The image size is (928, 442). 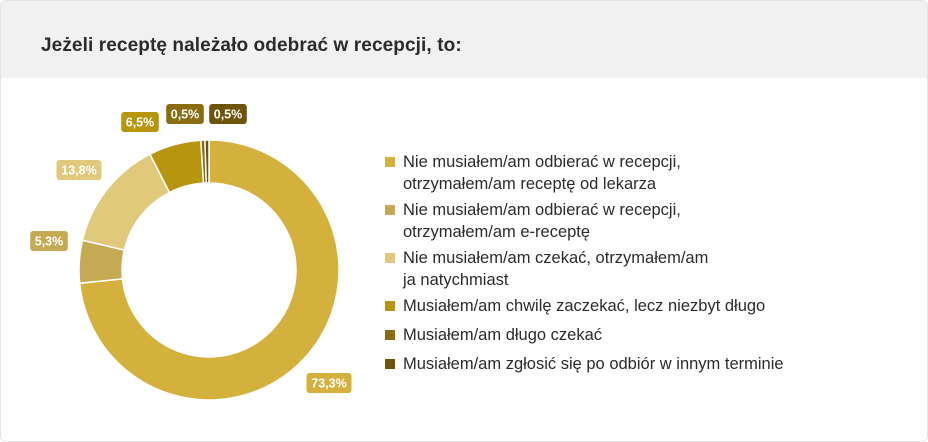 I want to click on value-label-text: 6,5%, so click(x=140, y=123).